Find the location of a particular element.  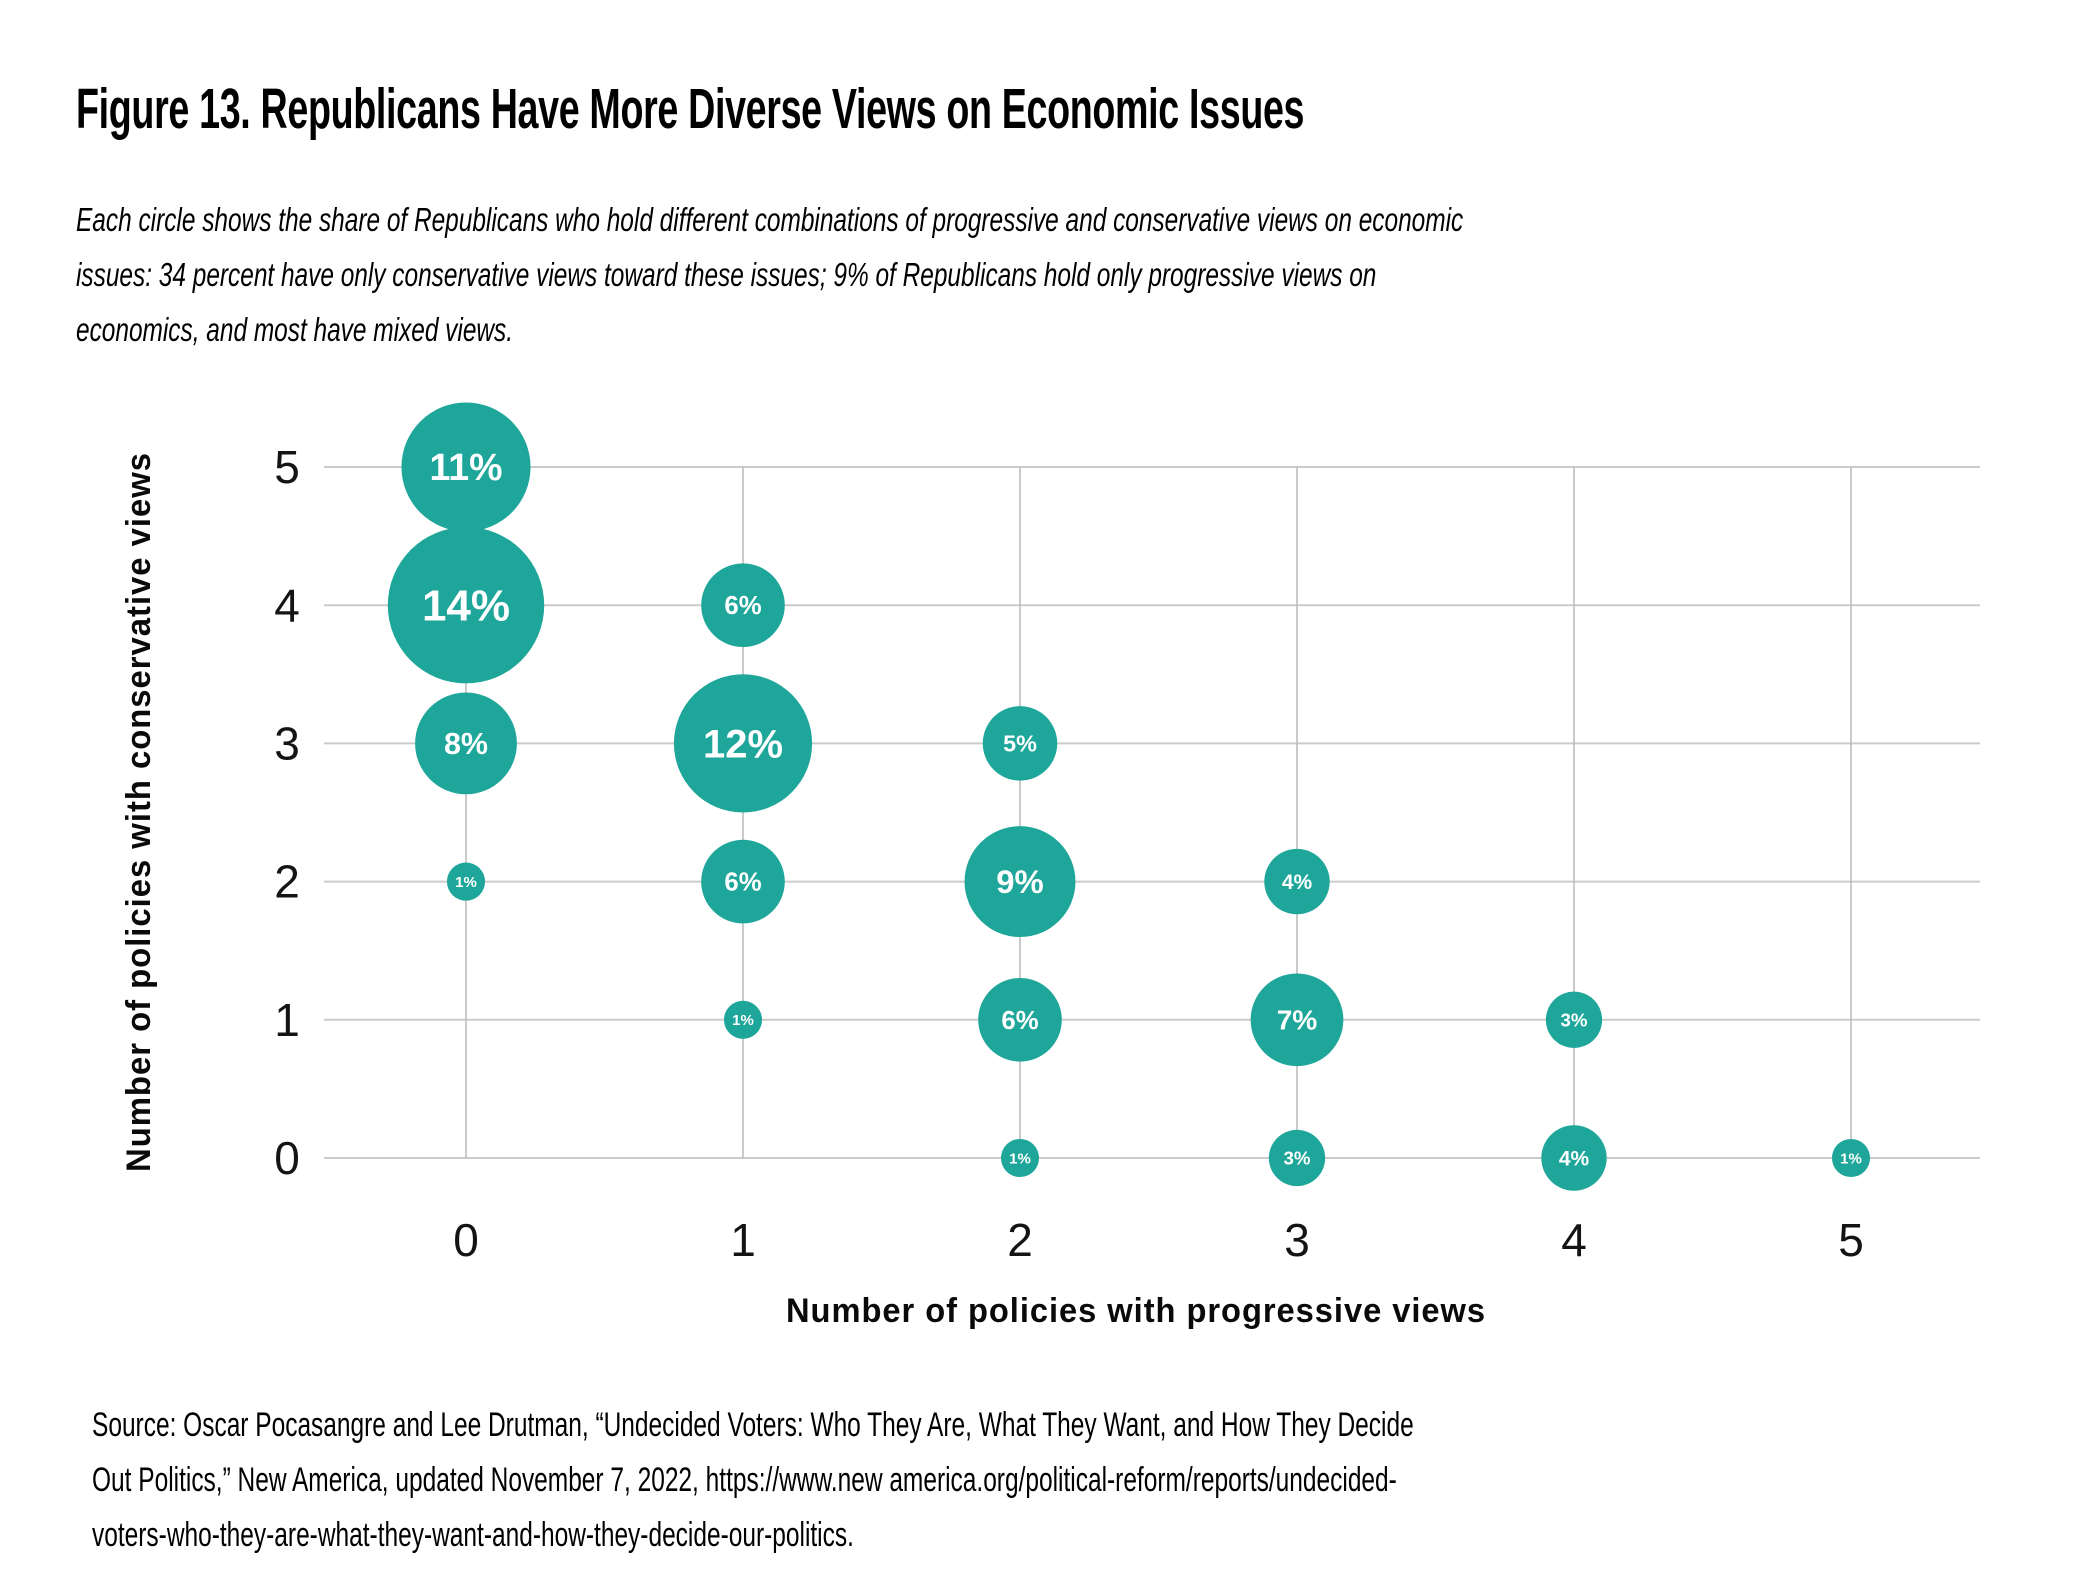

bubble-x1-y4: 6% is located at coordinates (743, 605).